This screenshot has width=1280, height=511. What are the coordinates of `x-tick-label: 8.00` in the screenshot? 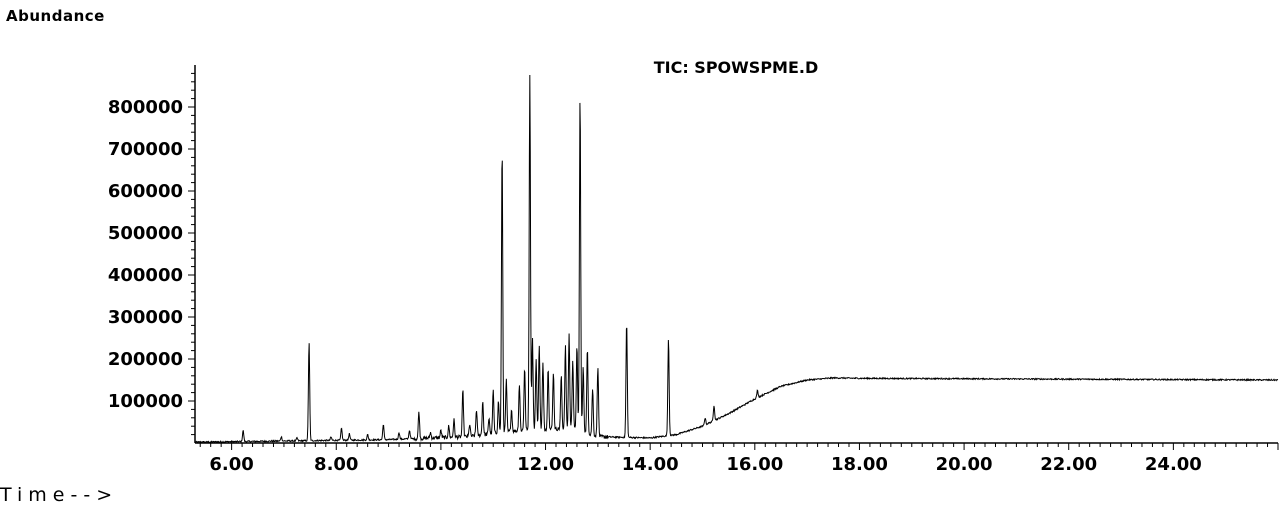 It's located at (336, 464).